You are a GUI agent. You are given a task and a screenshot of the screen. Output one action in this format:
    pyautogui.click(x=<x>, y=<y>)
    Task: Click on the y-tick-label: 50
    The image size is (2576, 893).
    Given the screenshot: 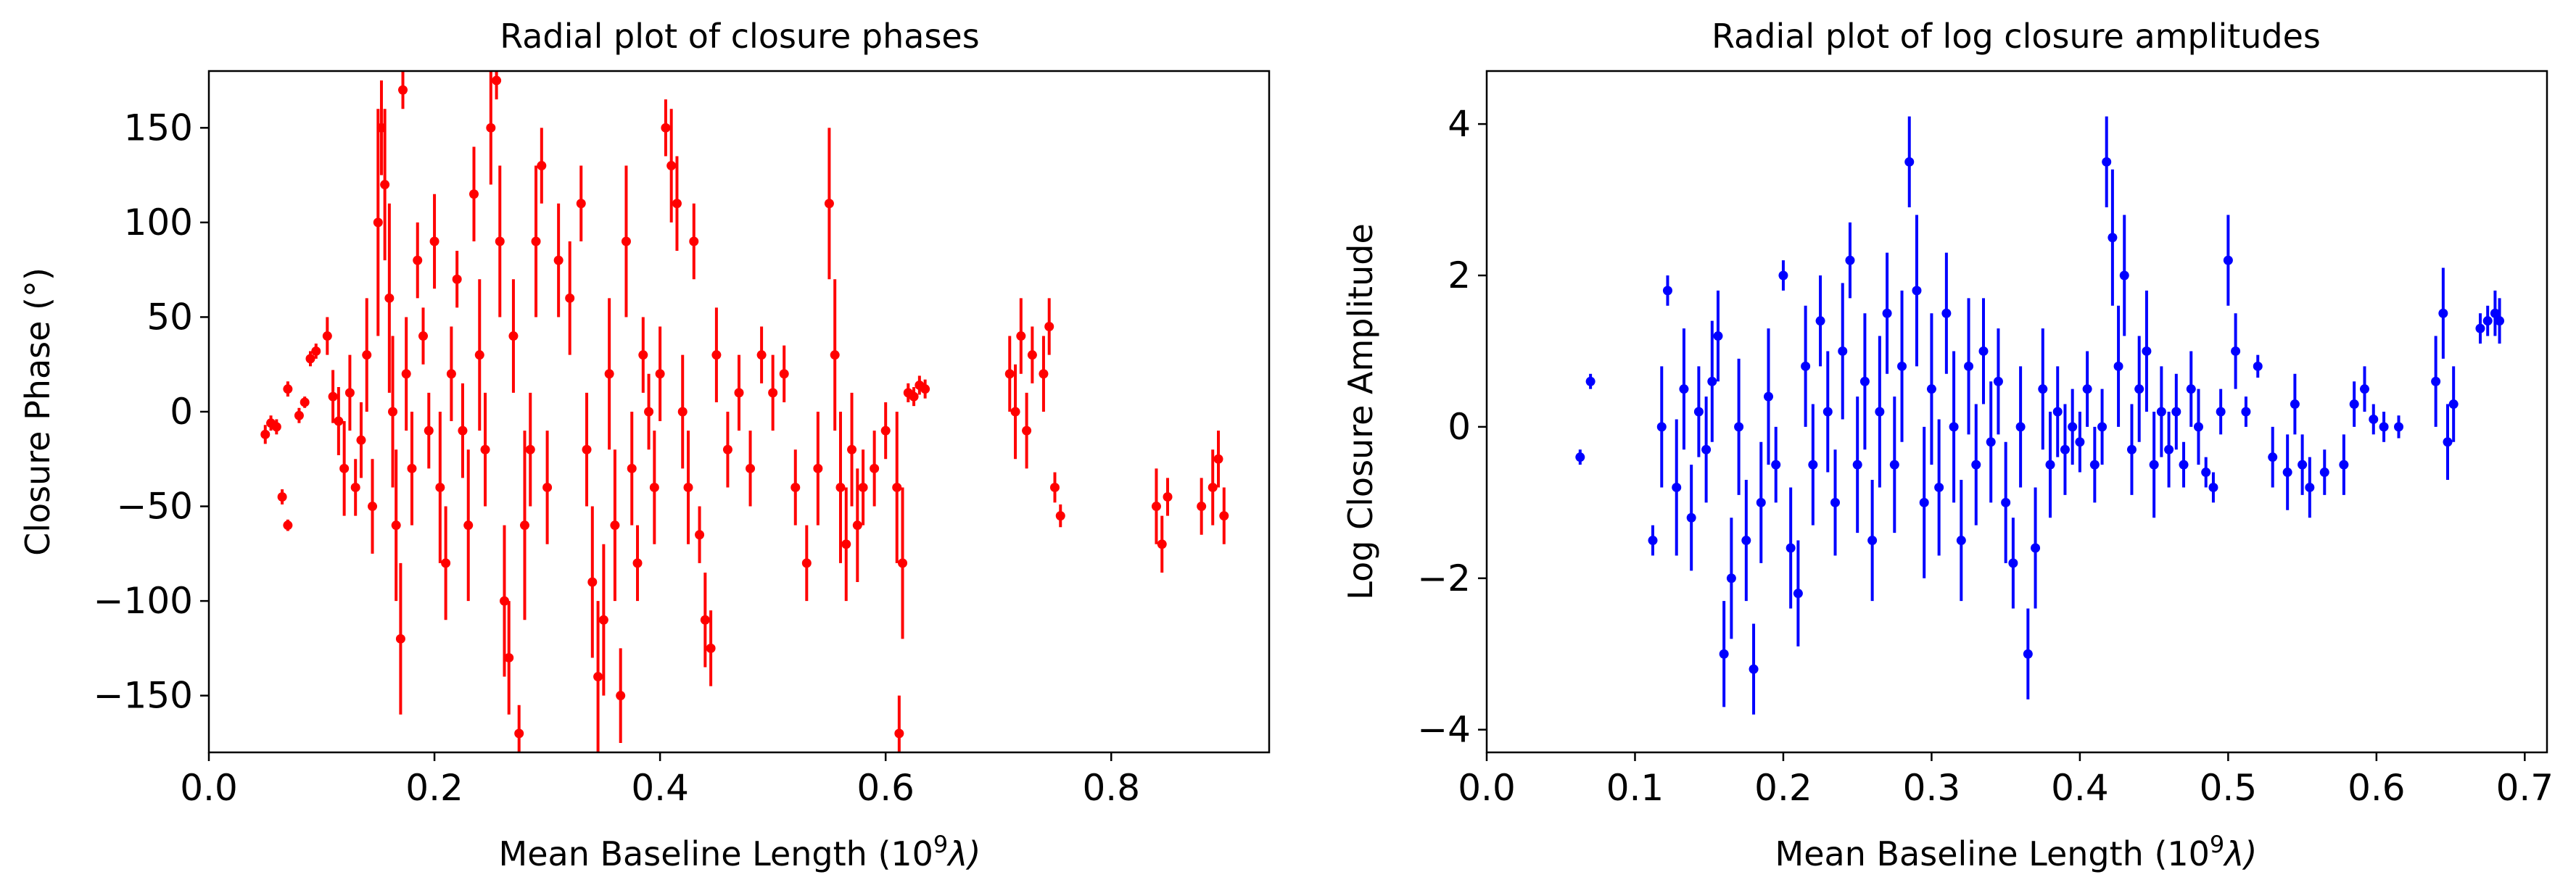 What is the action you would take?
    pyautogui.click(x=169, y=317)
    